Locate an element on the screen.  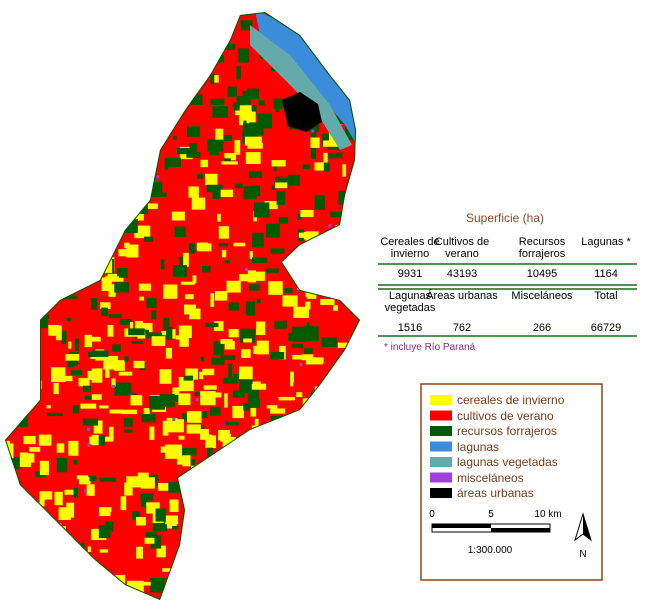
legend-swatch is located at coordinates (441, 431).